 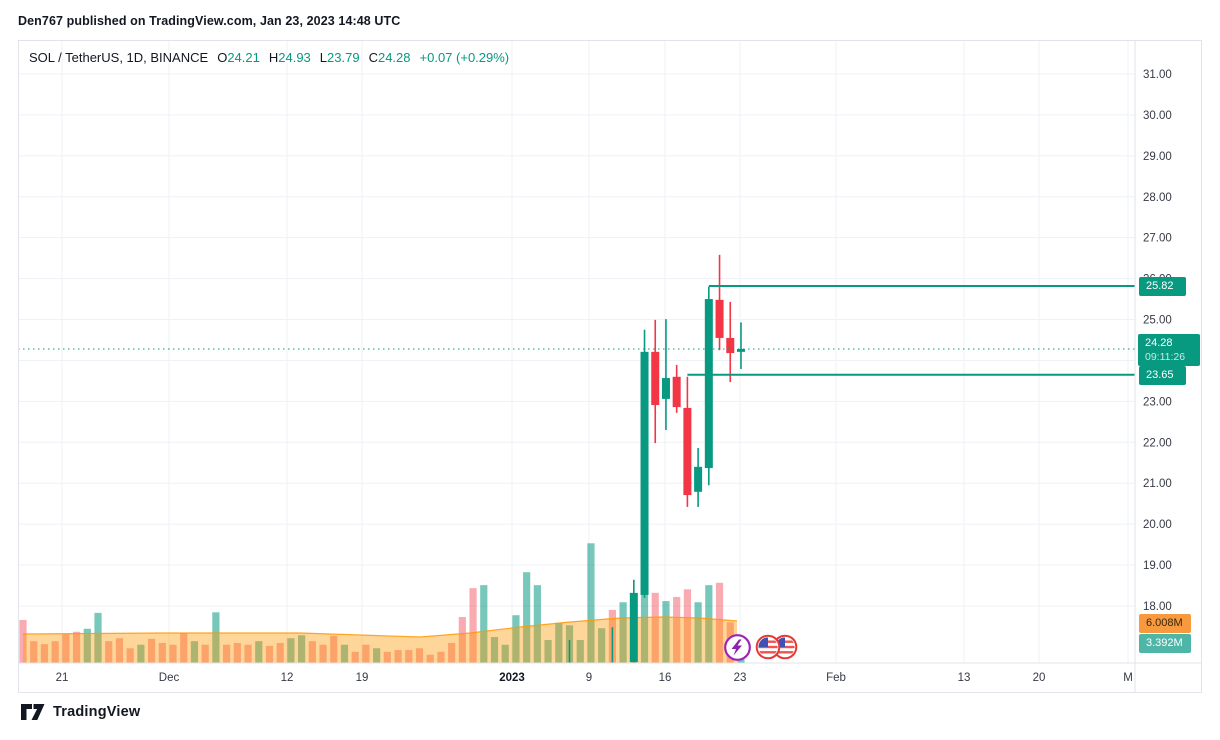 I want to click on candles, so click(x=687, y=458).